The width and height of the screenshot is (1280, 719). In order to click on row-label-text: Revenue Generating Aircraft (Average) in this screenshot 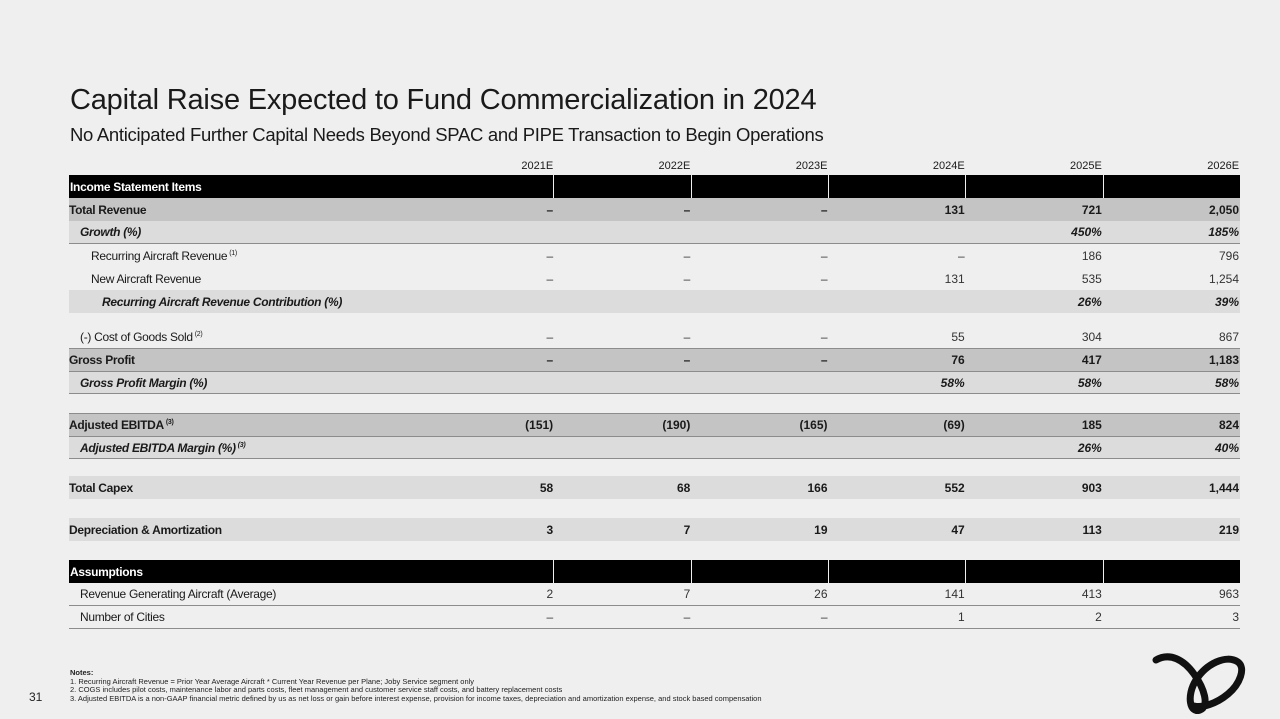, I will do `click(178, 594)`.